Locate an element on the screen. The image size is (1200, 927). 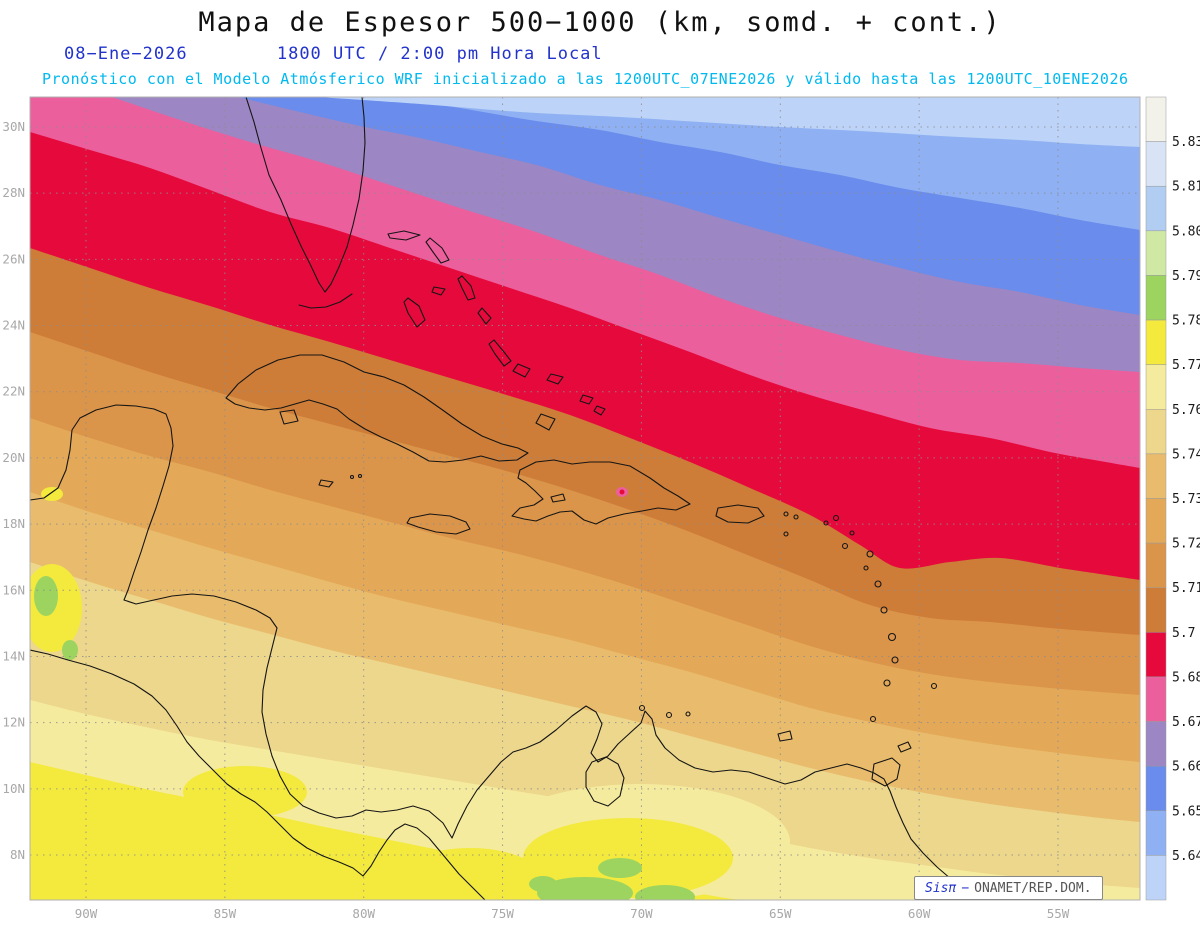
lat-tick-label: 22N is located at coordinates (13, 391).